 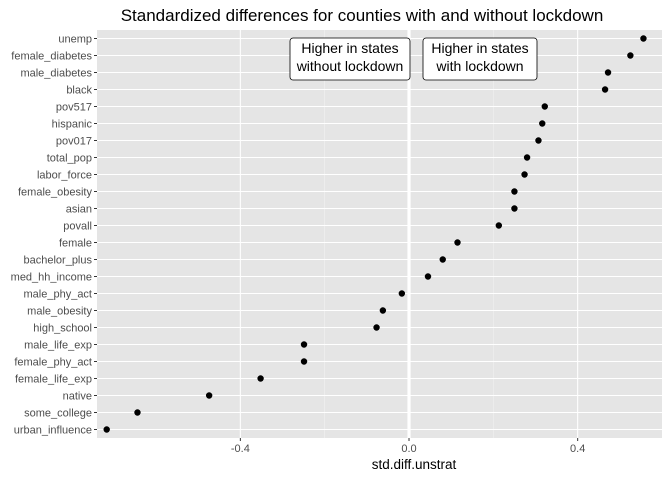 What do you see at coordinates (77, 226) in the screenshot?
I see `y-tick-label: povall` at bounding box center [77, 226].